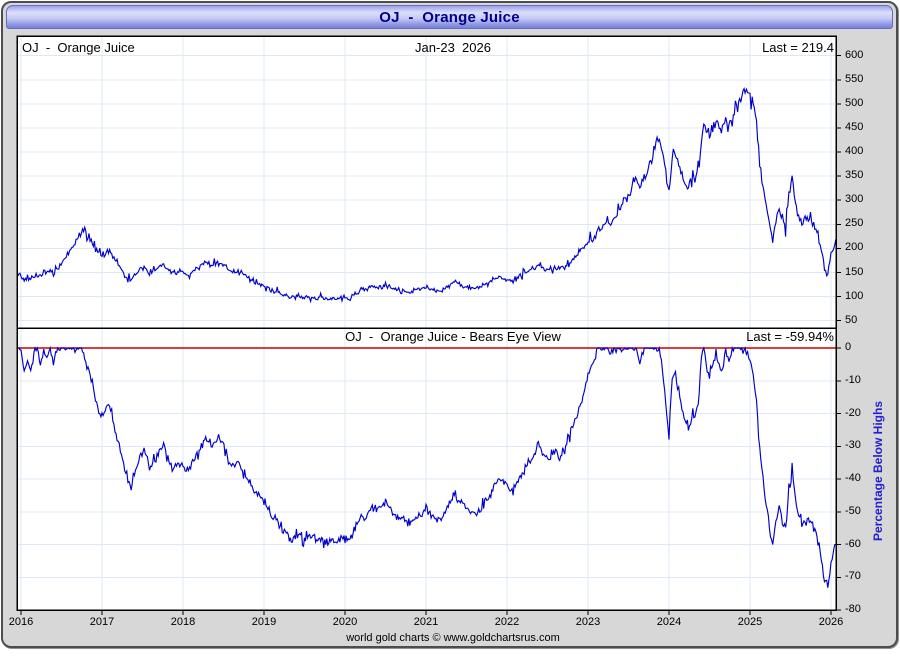  Describe the element at coordinates (507, 622) in the screenshot. I see `x-axis-tick-label: 2022` at that location.